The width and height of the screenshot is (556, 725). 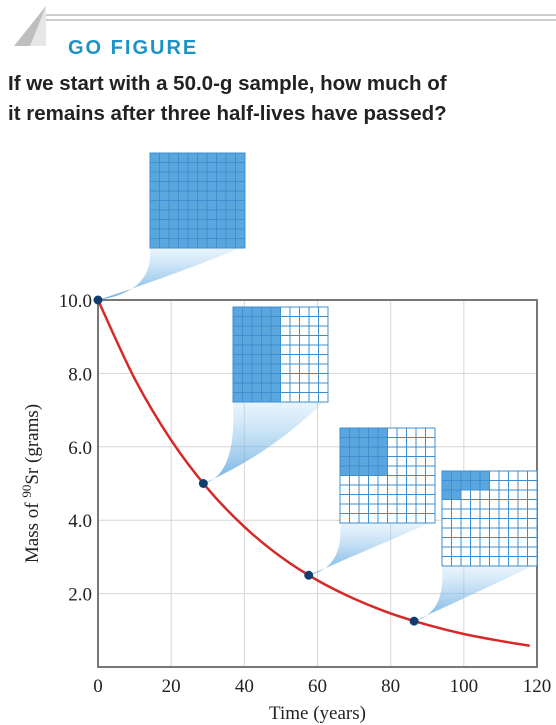 What do you see at coordinates (244, 686) in the screenshot?
I see `x-tick-label: 40` at bounding box center [244, 686].